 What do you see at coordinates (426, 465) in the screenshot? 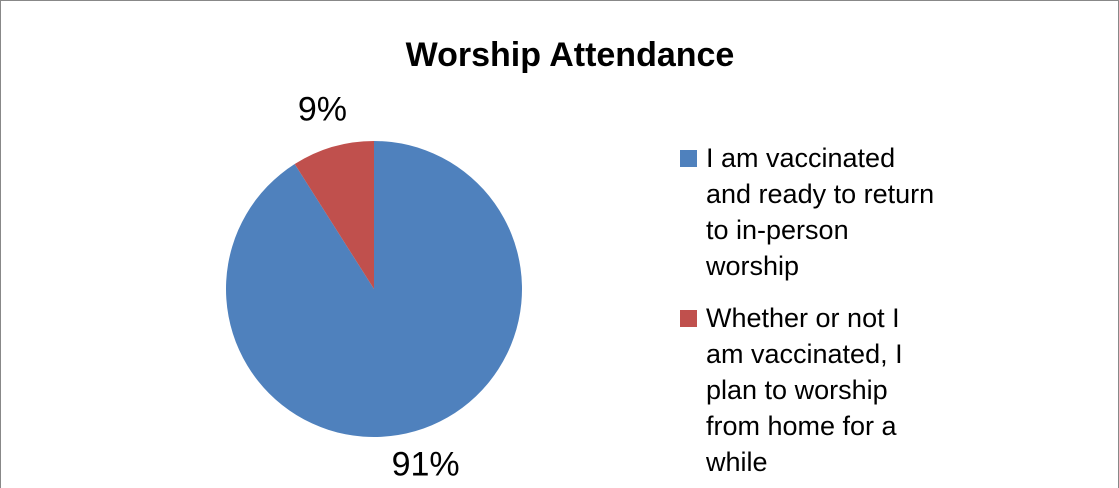
I see `data-label: 91%` at bounding box center [426, 465].